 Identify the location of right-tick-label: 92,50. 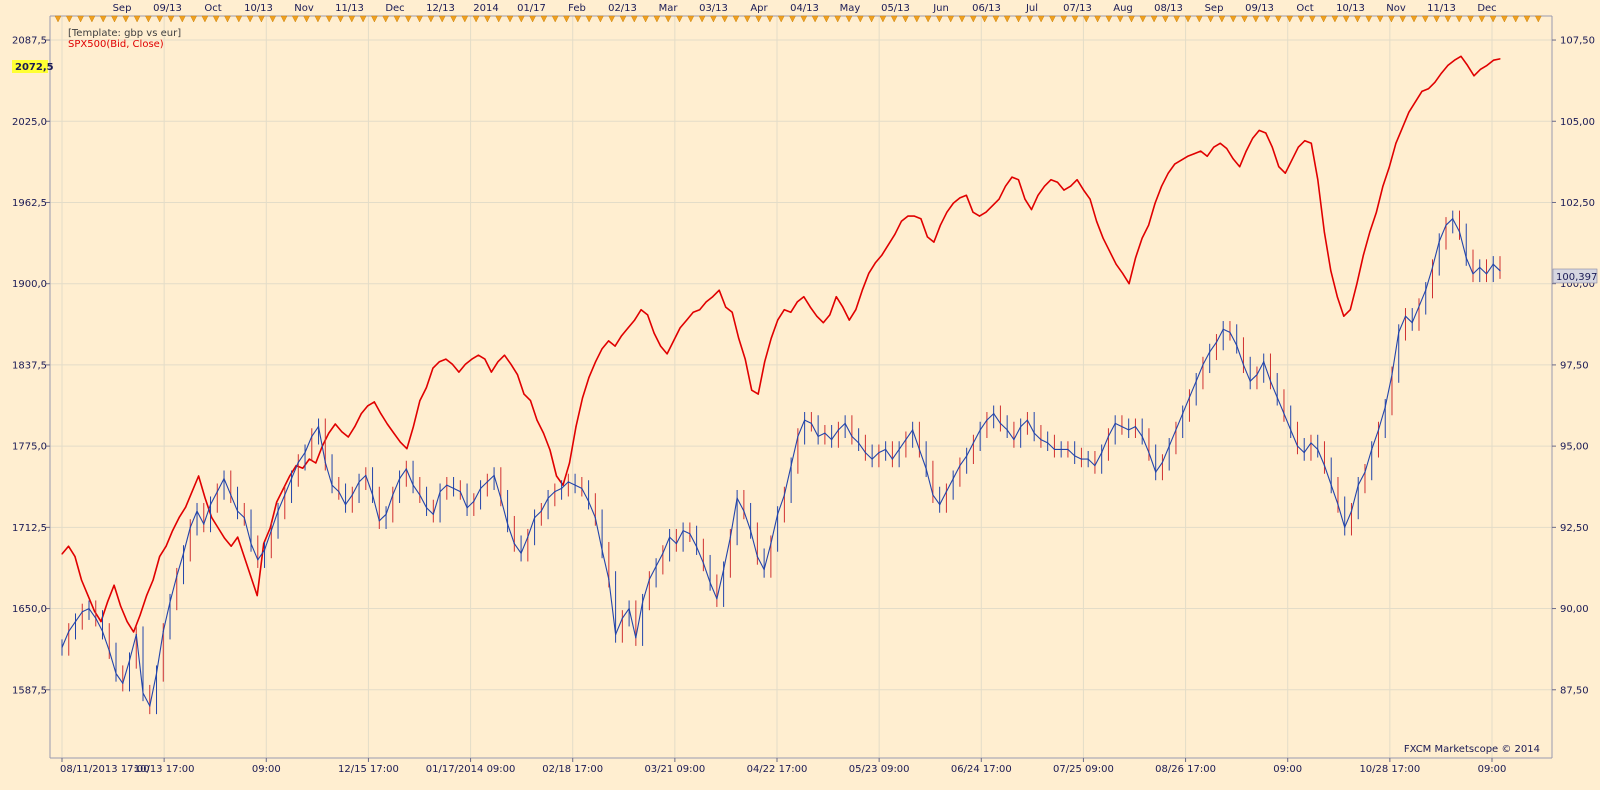
(1574, 528).